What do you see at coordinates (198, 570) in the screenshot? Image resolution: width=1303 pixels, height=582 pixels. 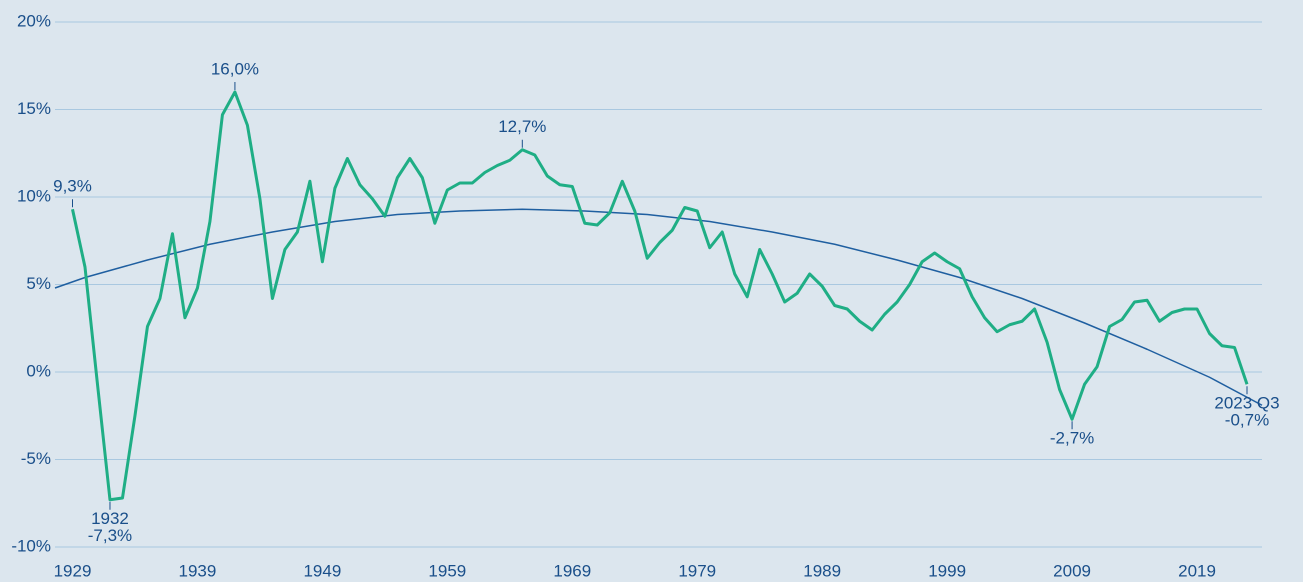 I see `x-tick-label: 1939` at bounding box center [198, 570].